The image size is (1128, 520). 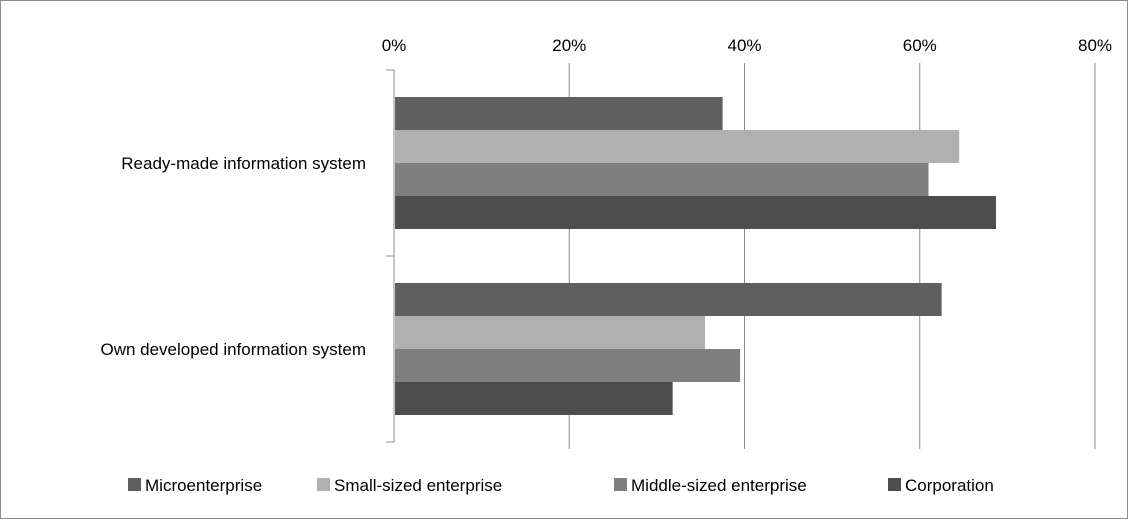 I want to click on legend-label: Corporation, so click(x=949, y=485).